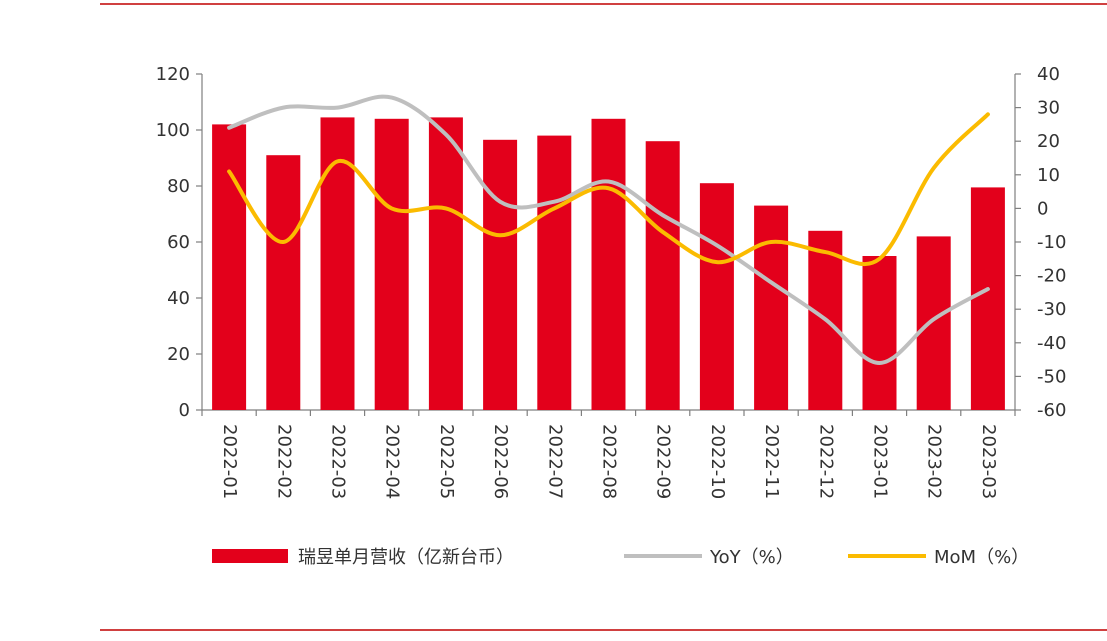  Describe the element at coordinates (1042, 208) in the screenshot. I see `y-right-tick-label: 0` at that location.